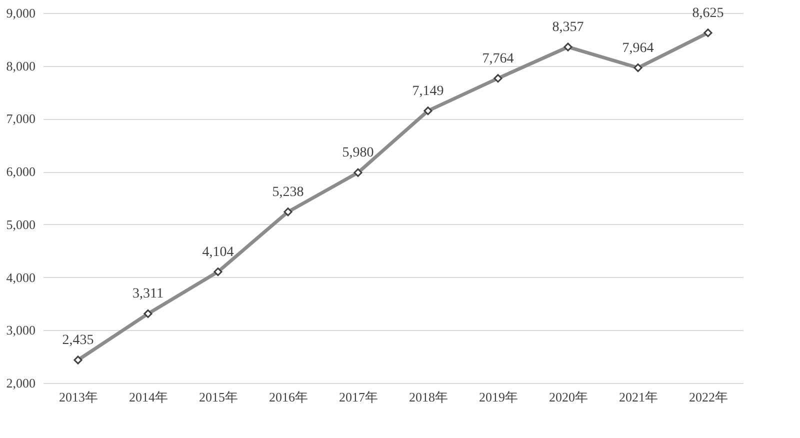 This screenshot has height=438, width=800. I want to click on data-label: 3,311, so click(148, 294).